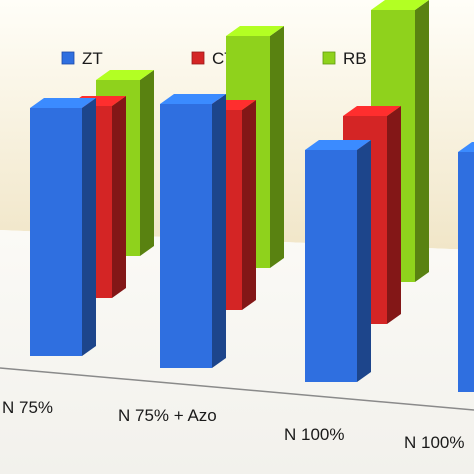 Image resolution: width=474 pixels, height=474 pixels. What do you see at coordinates (237, 389) in the screenshot?
I see `floor-edge-line` at bounding box center [237, 389].